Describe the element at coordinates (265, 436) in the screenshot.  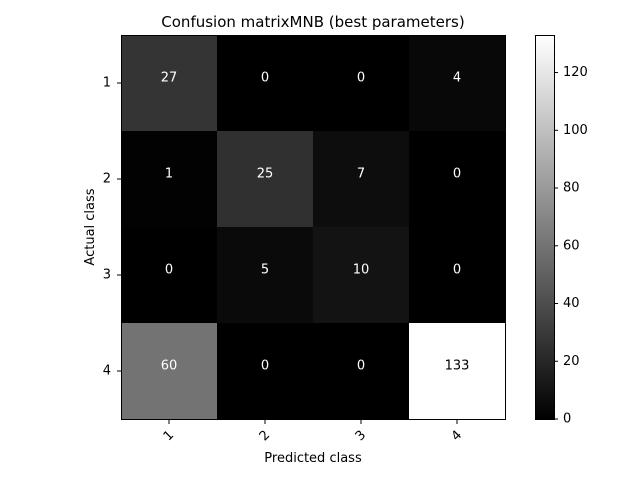
I see `x-tick-label: 2` at that location.